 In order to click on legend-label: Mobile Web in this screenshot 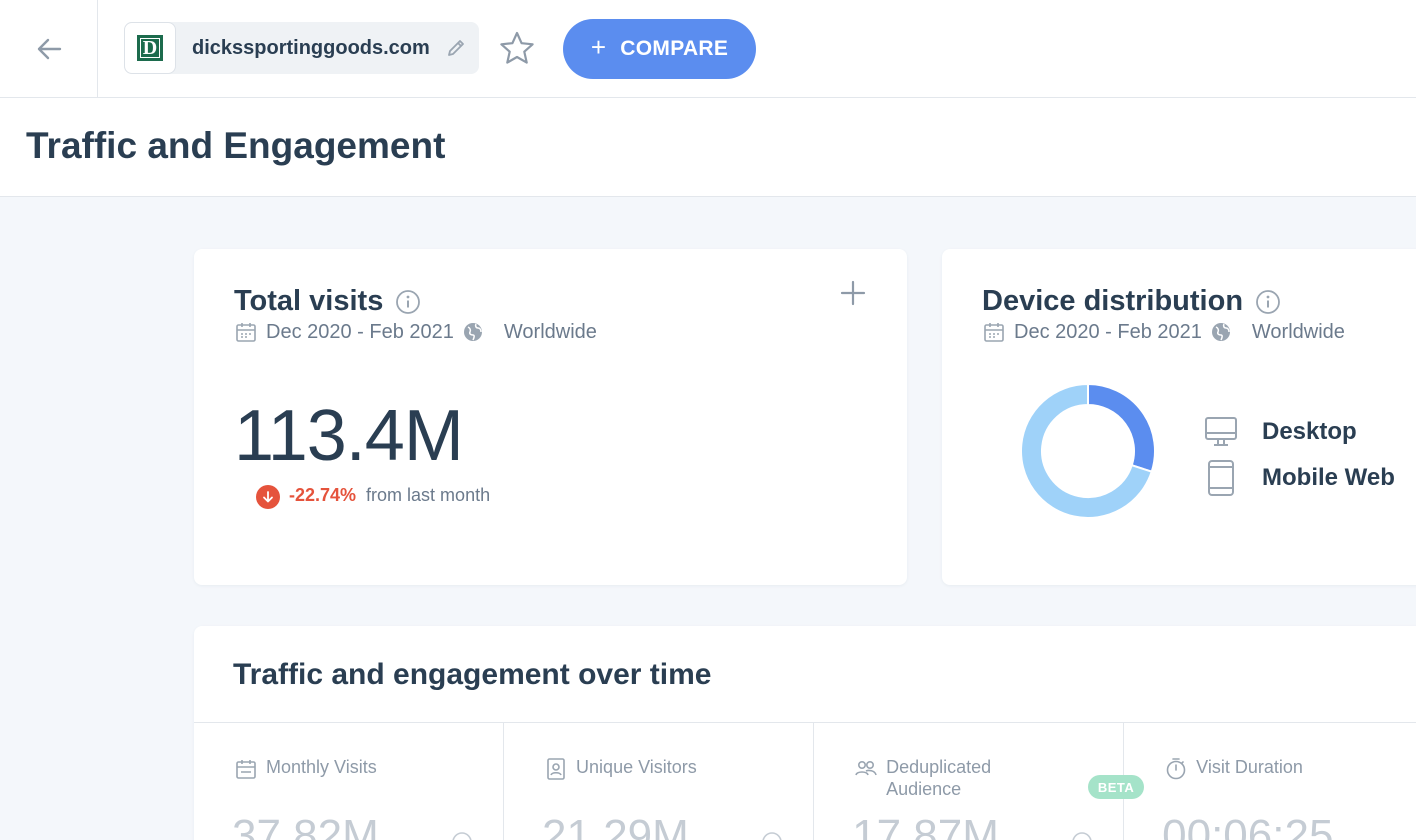, I will do `click(1328, 477)`.